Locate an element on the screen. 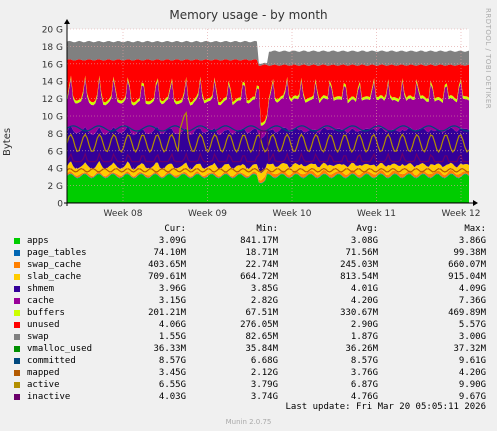 The image size is (497, 431). x-tick-label: Week 10 is located at coordinates (292, 214).